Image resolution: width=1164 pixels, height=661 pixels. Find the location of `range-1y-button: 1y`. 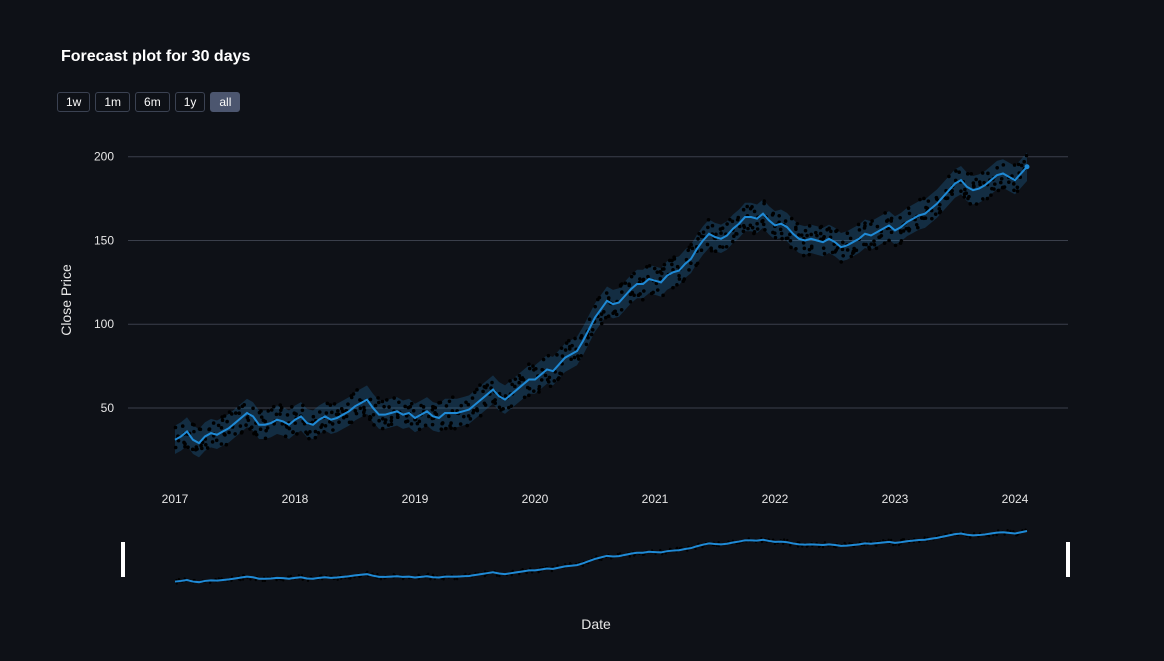

range-1y-button: 1y is located at coordinates (190, 102).